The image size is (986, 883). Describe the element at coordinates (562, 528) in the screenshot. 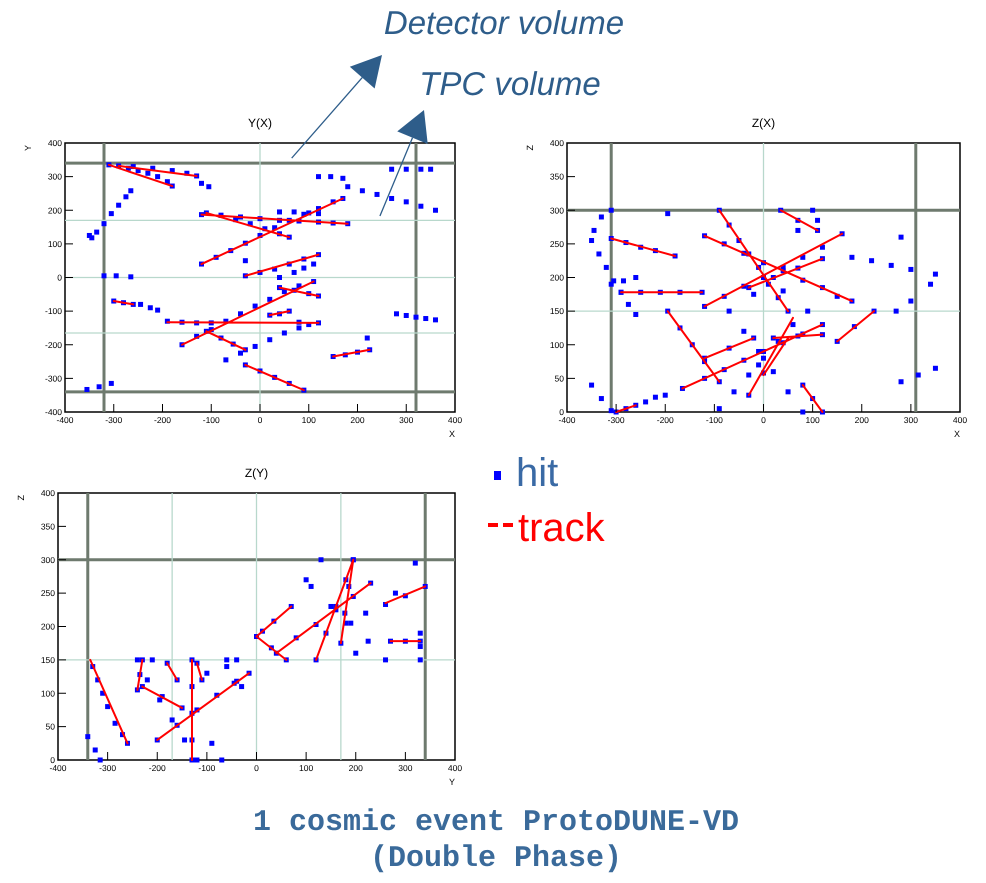

I see `legend-label: track` at that location.